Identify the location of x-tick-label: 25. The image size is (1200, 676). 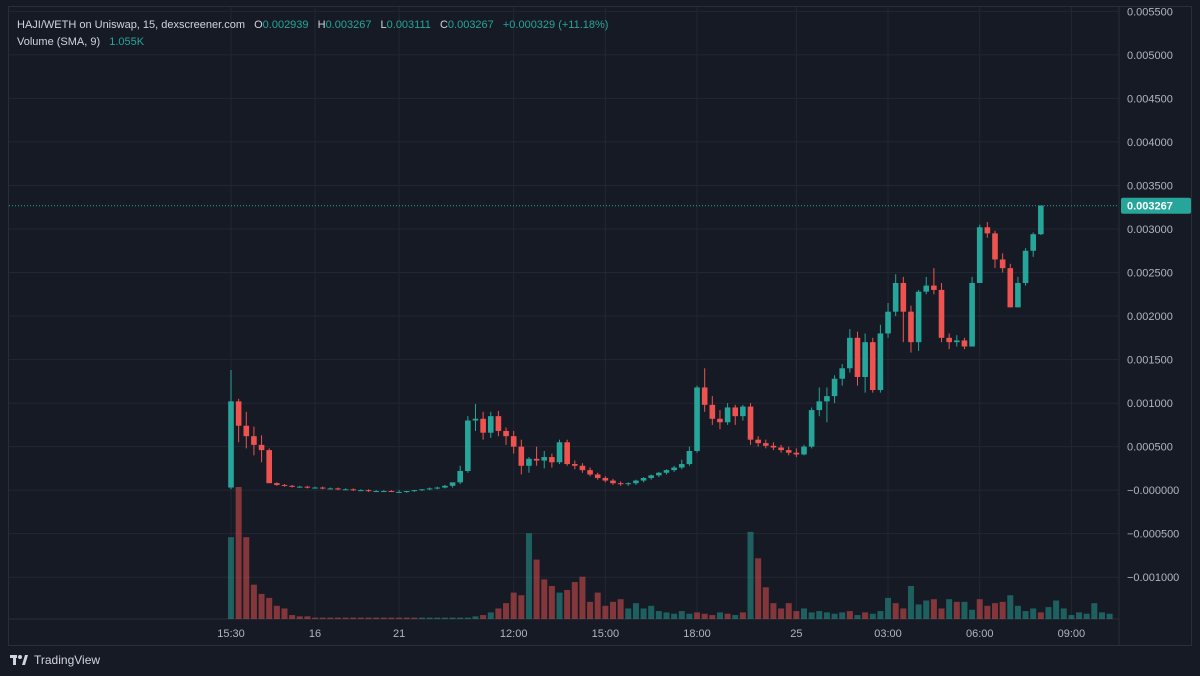
(796, 634).